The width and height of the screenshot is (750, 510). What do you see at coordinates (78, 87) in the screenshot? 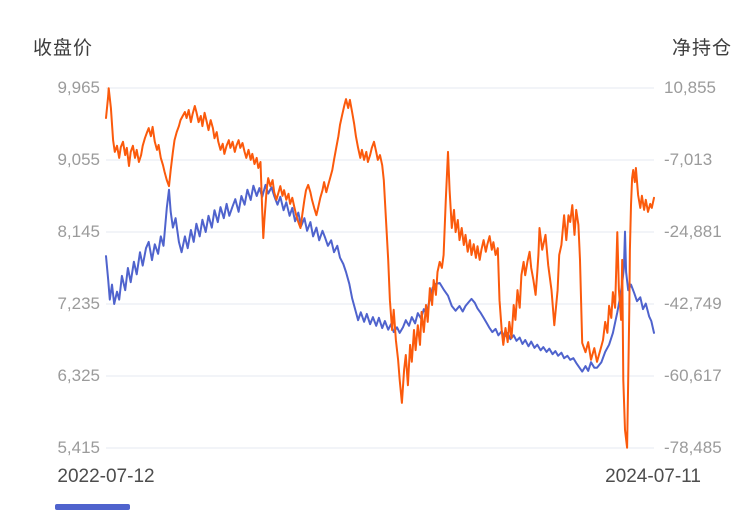
I see `left-axis-tick-label: 9,965` at bounding box center [78, 87].